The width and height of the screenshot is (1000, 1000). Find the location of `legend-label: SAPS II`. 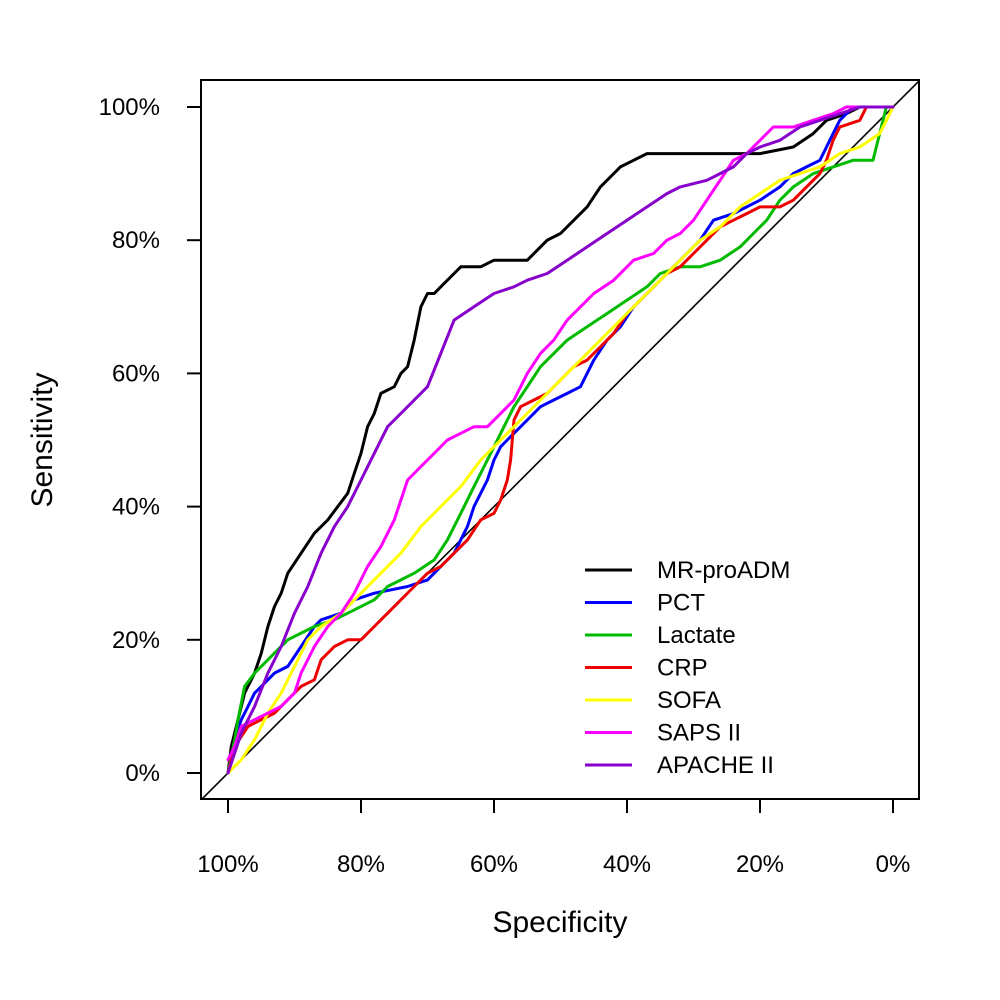

legend-label: SAPS II is located at coordinates (699, 733).